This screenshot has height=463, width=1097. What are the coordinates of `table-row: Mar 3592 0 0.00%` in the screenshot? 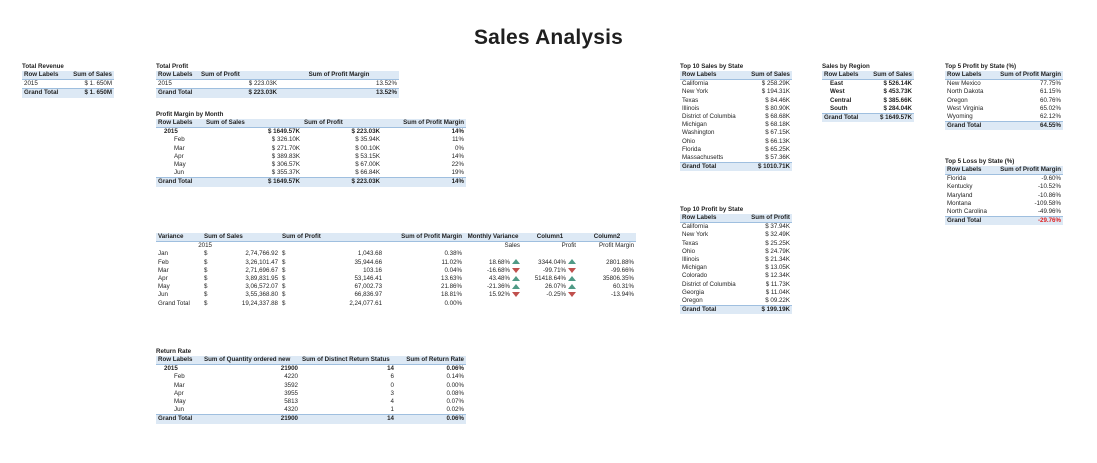 It's located at (311, 386).